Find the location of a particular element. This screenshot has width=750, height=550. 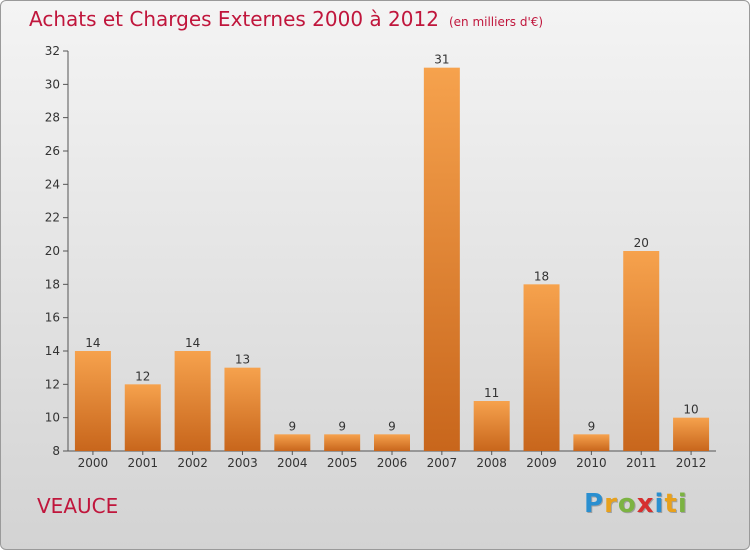

logo-letter-6: i is located at coordinates (682, 504).